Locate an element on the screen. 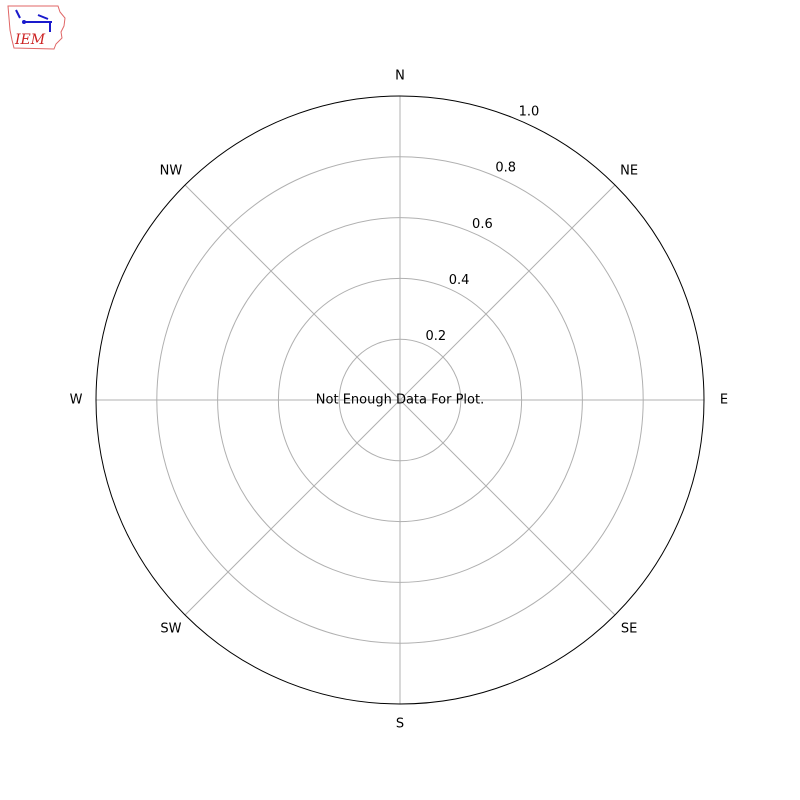 The image size is (800, 800). radial-tick-label: 1.0 is located at coordinates (529, 112).